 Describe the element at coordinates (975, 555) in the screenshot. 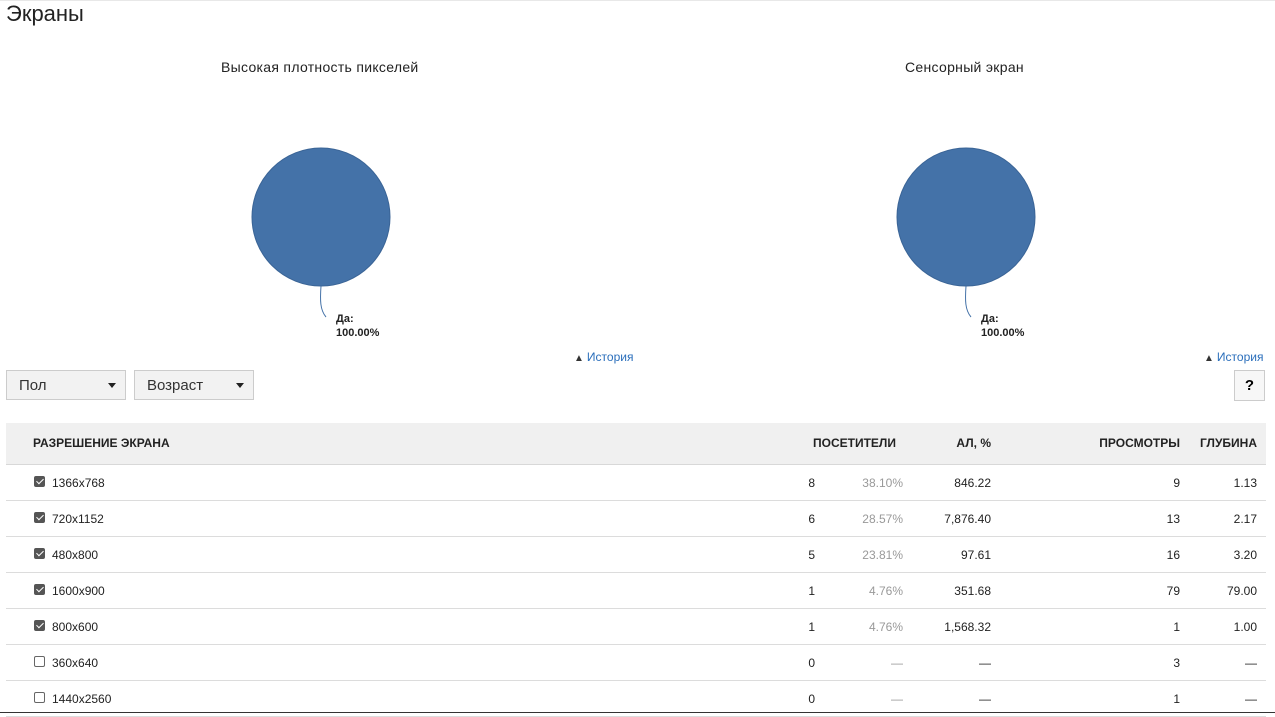

I see `cell-al: 97.61` at that location.